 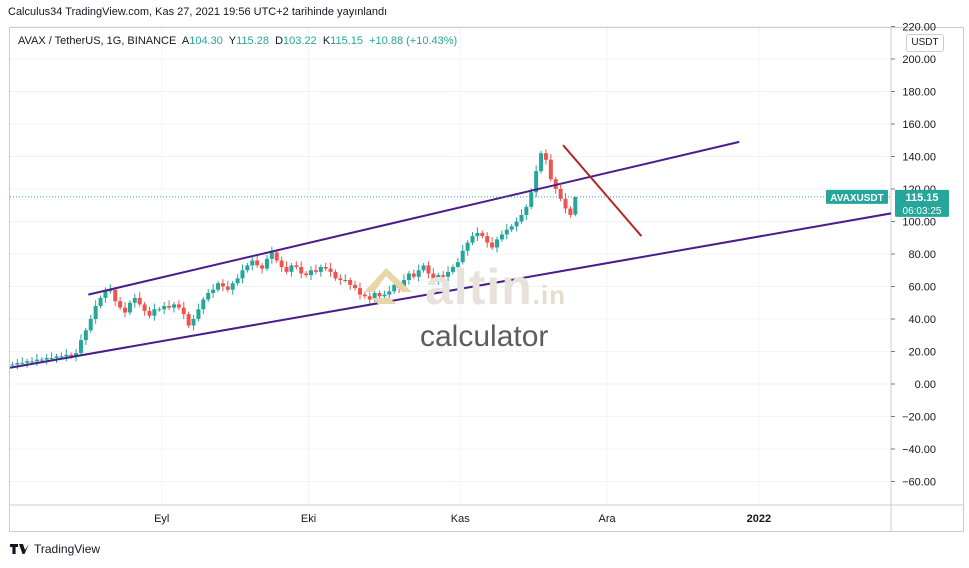 I want to click on legend-close-label: K, so click(x=326, y=41).